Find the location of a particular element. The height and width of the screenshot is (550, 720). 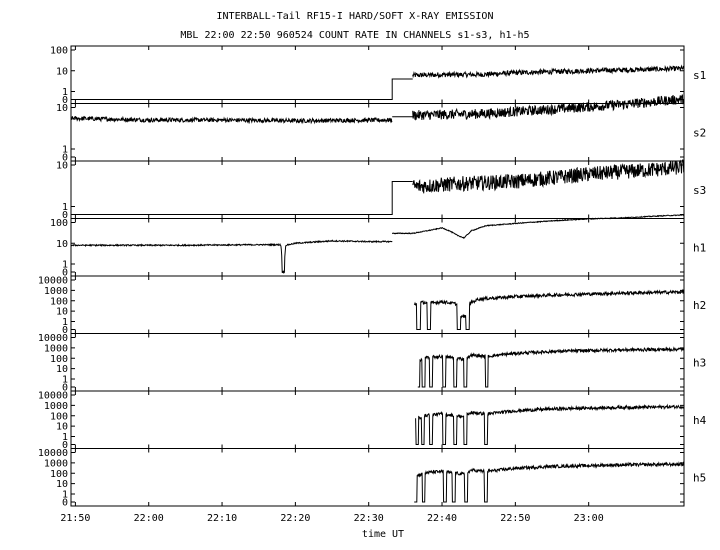

x-tick-label: 21:50 is located at coordinates (75, 518).